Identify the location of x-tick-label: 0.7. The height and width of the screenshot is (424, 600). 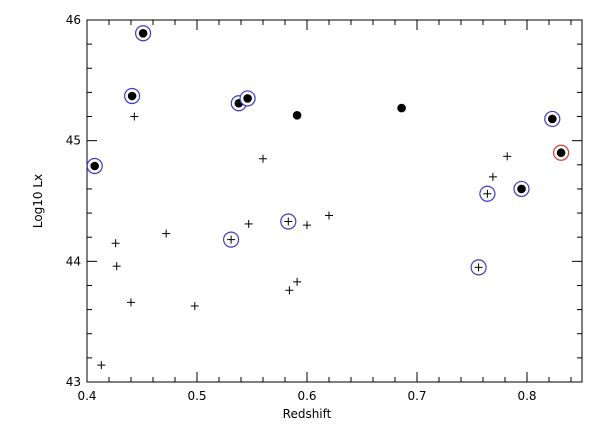
(416, 396).